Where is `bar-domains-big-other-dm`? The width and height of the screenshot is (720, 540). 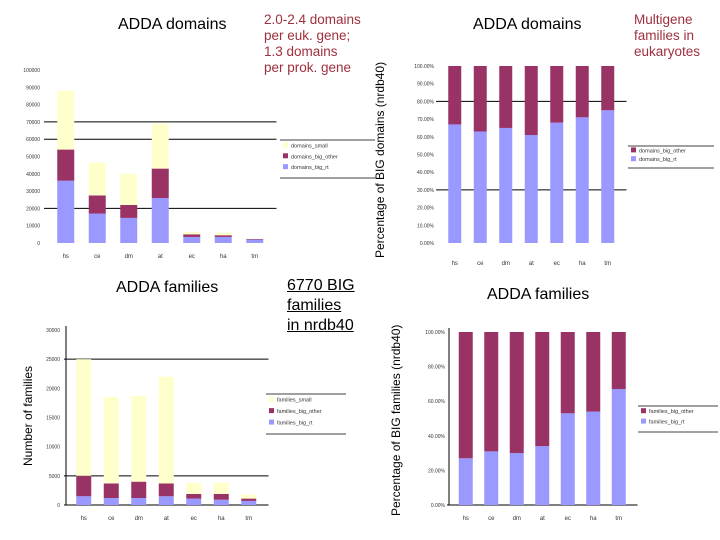
bar-domains-big-other-dm is located at coordinates (506, 97).